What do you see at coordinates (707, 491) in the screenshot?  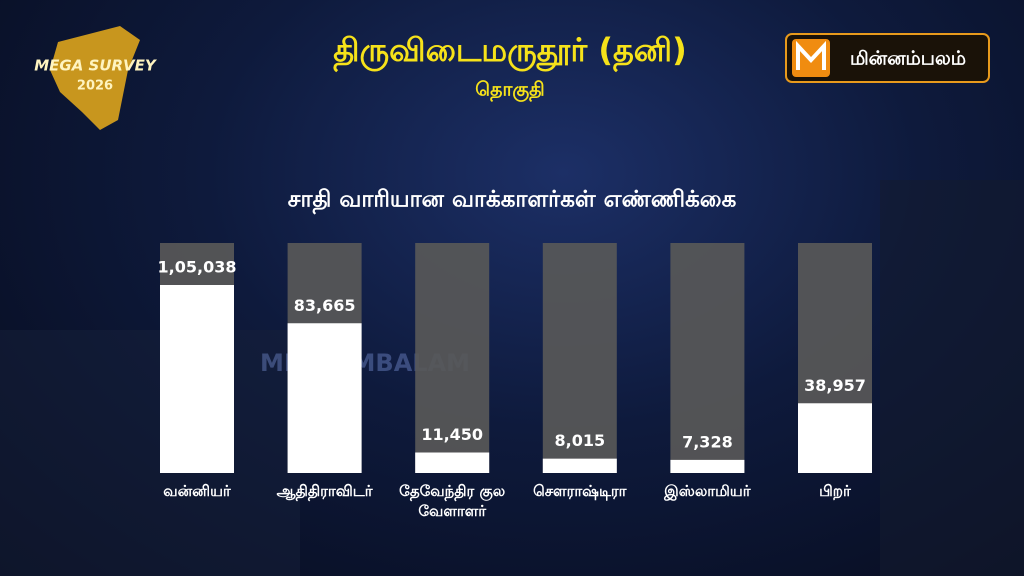 I see `x-tick-label: இஸ்லாமியர்` at bounding box center [707, 491].